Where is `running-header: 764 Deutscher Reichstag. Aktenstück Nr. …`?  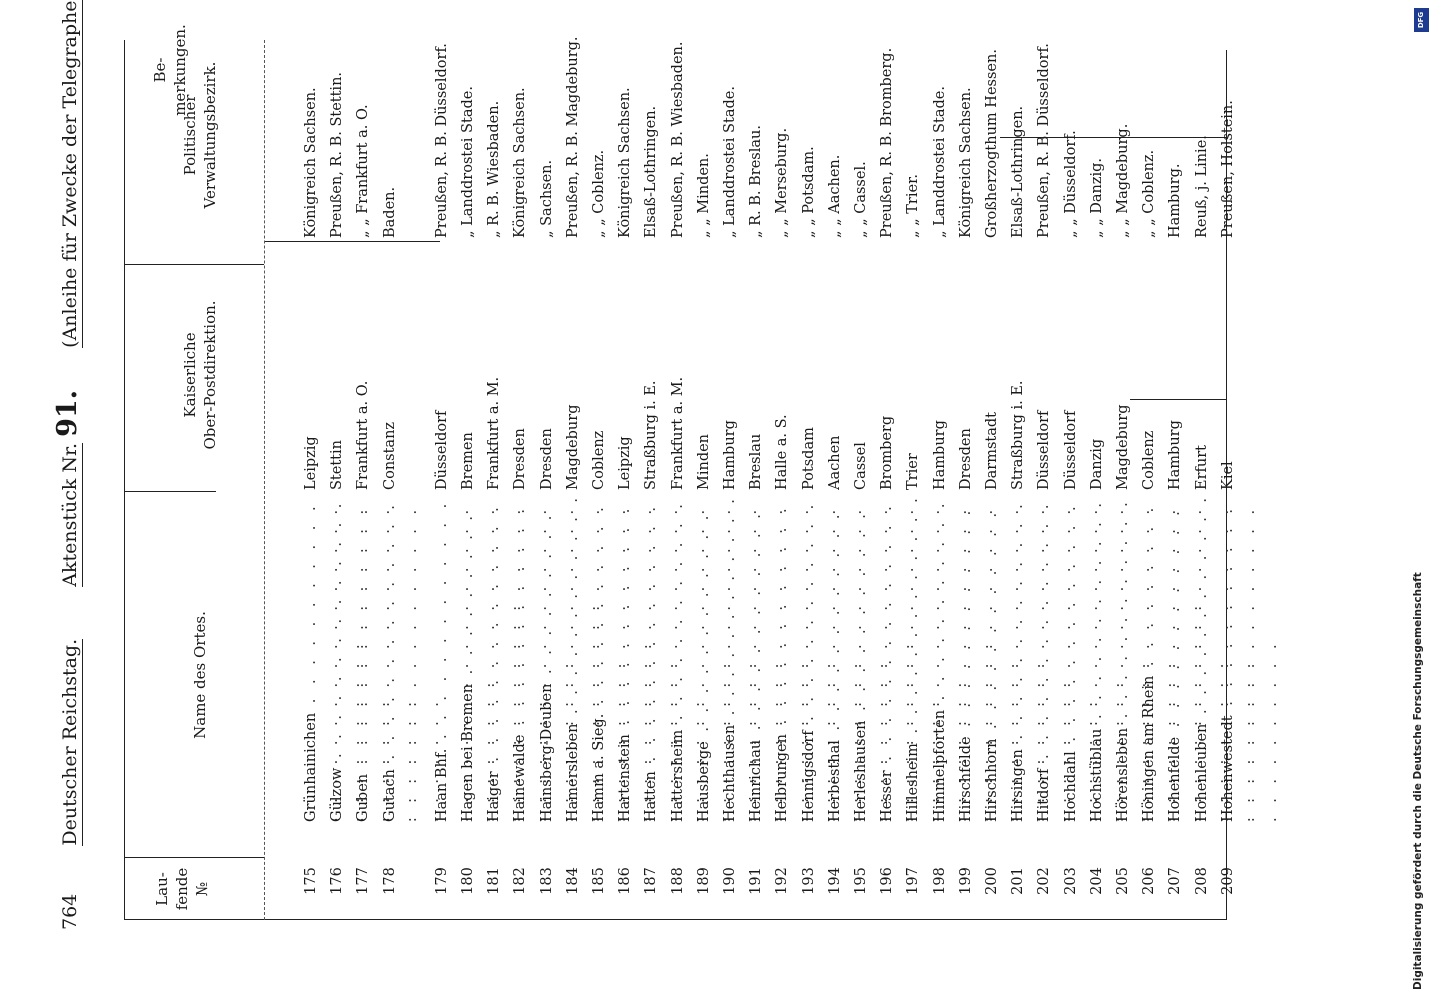 running-header: 764 Deutscher Reichstag. Aktenstück Nr. … is located at coordinates (67, 465).